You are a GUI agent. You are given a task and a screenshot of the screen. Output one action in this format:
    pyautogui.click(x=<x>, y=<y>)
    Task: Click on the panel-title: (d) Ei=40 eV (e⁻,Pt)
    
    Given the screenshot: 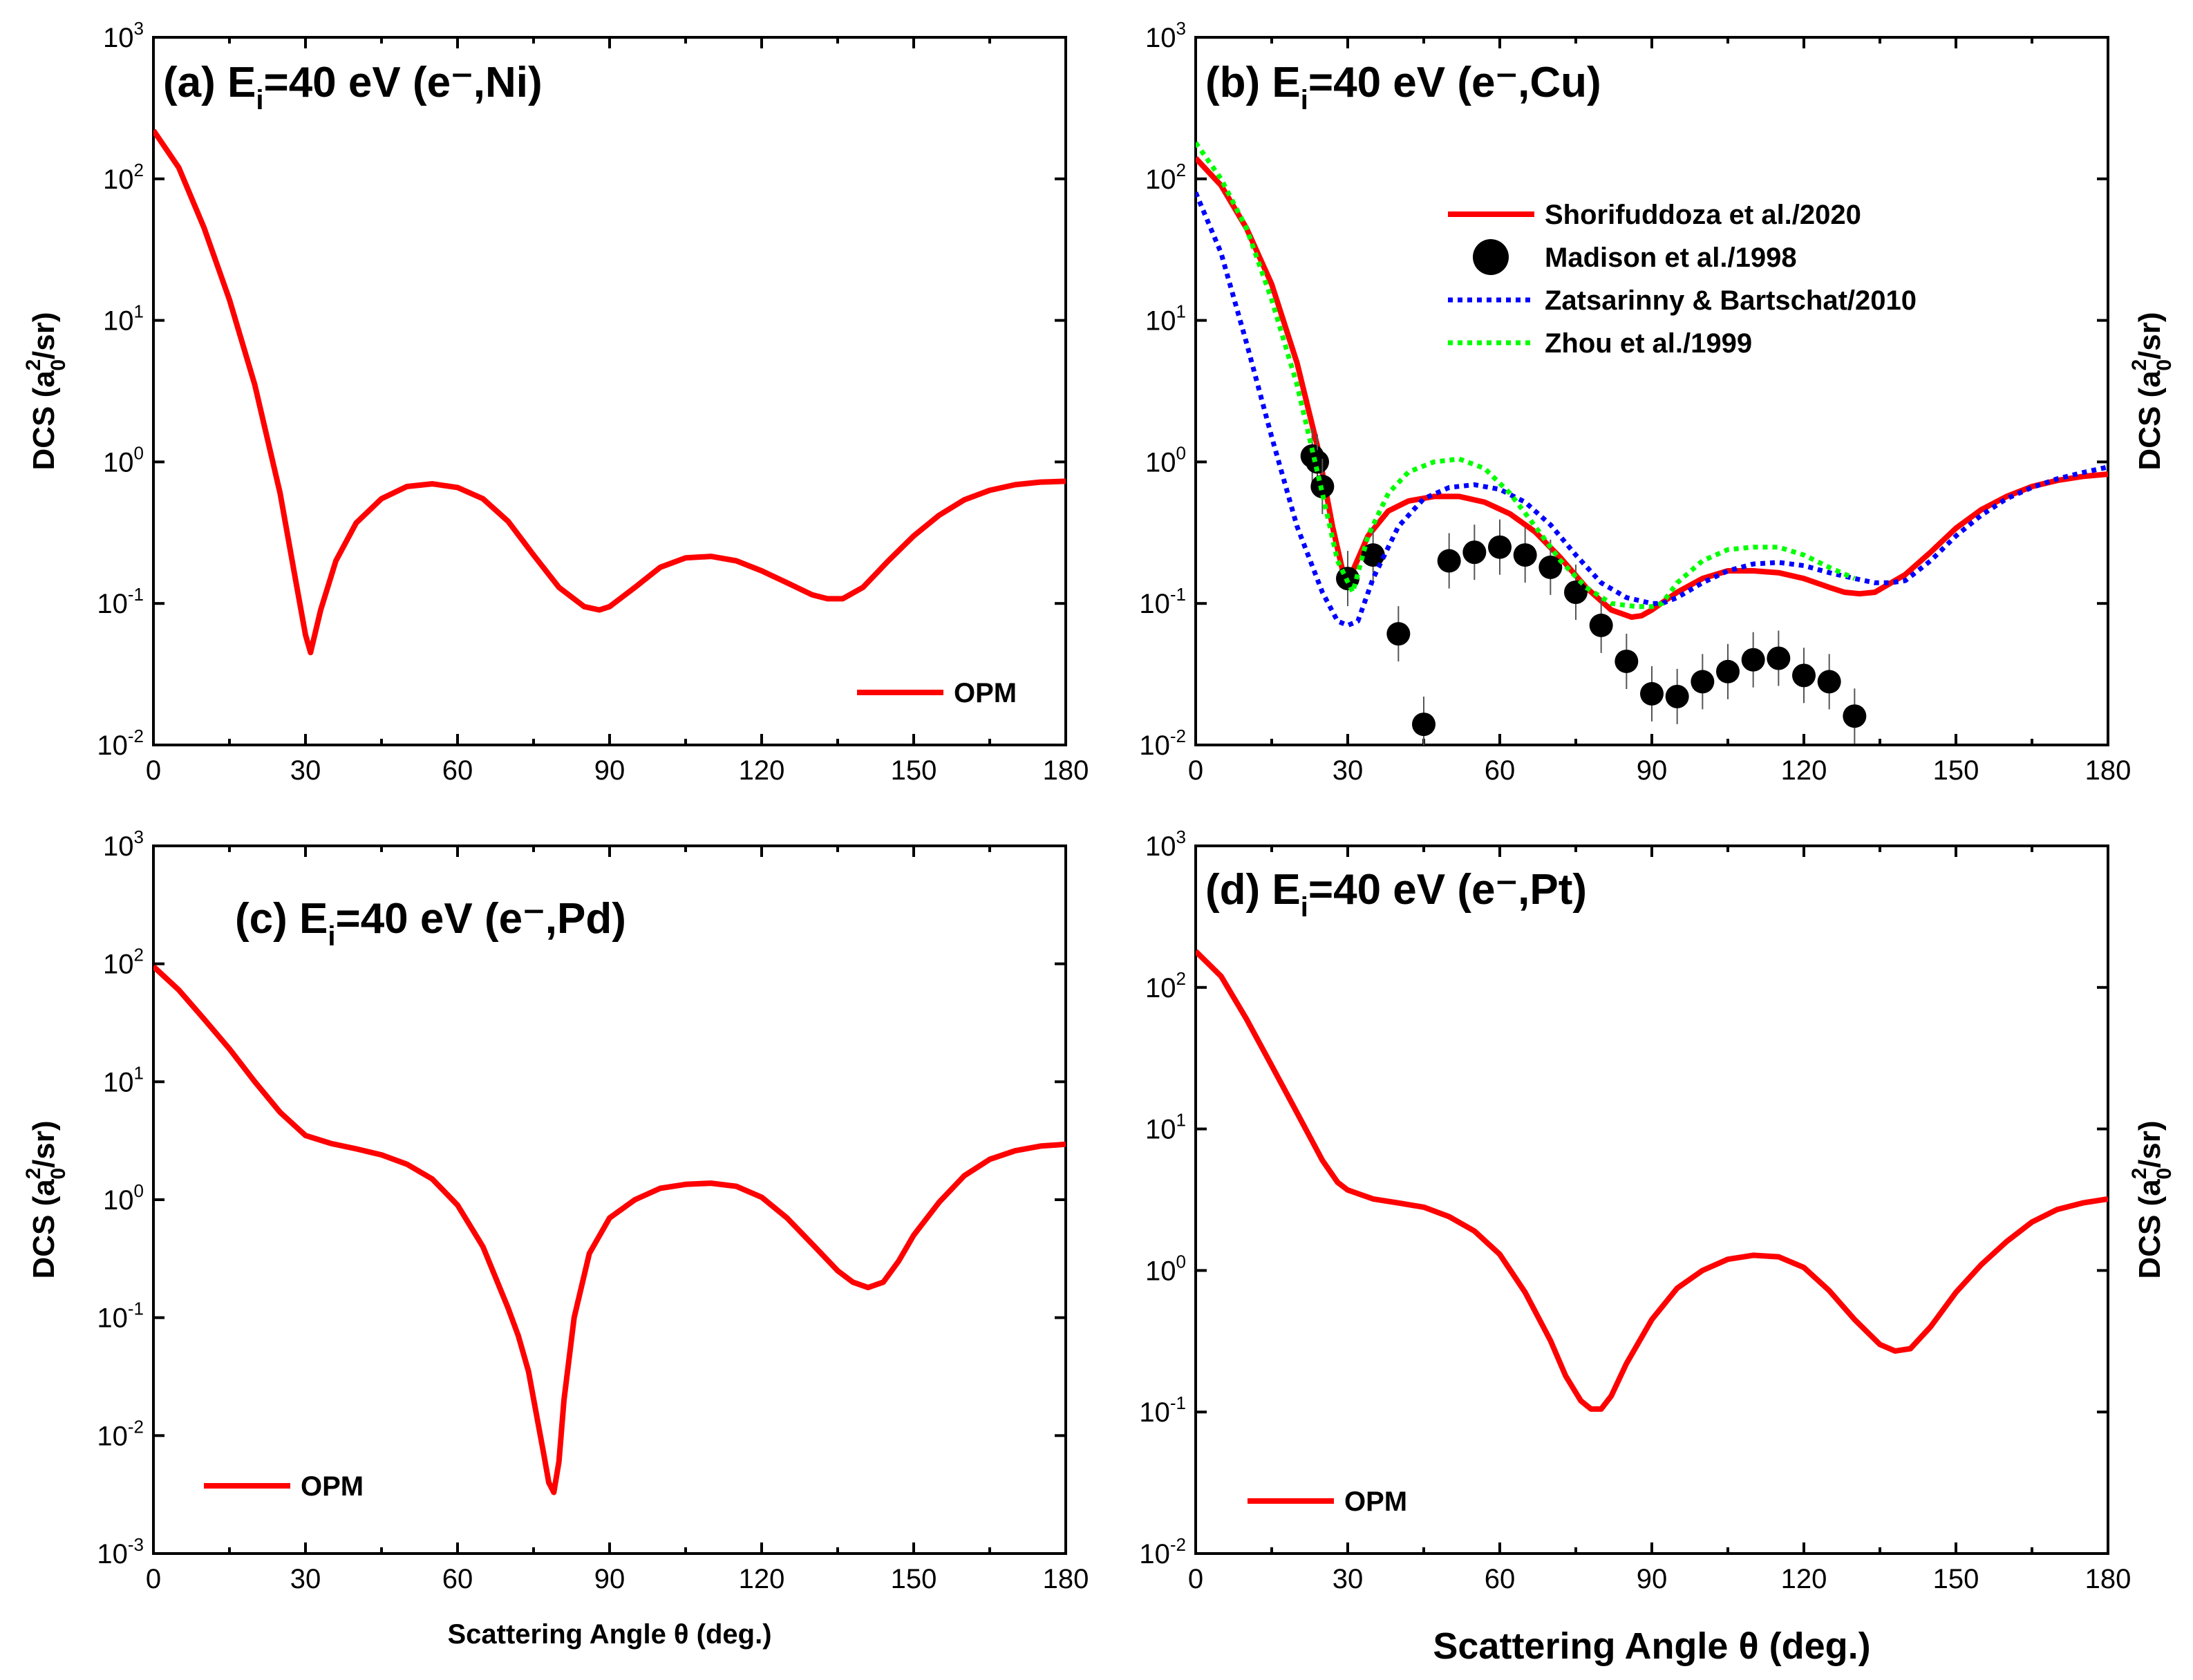 What is the action you would take?
    pyautogui.click(x=1396, y=894)
    